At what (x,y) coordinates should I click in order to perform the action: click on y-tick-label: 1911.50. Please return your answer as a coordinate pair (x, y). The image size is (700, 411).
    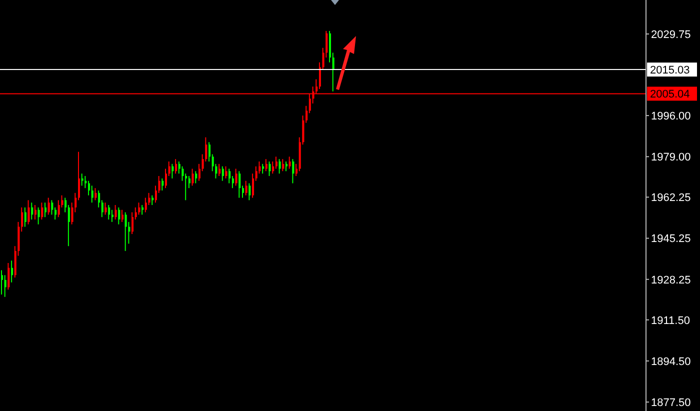
    Looking at the image, I should click on (670, 320).